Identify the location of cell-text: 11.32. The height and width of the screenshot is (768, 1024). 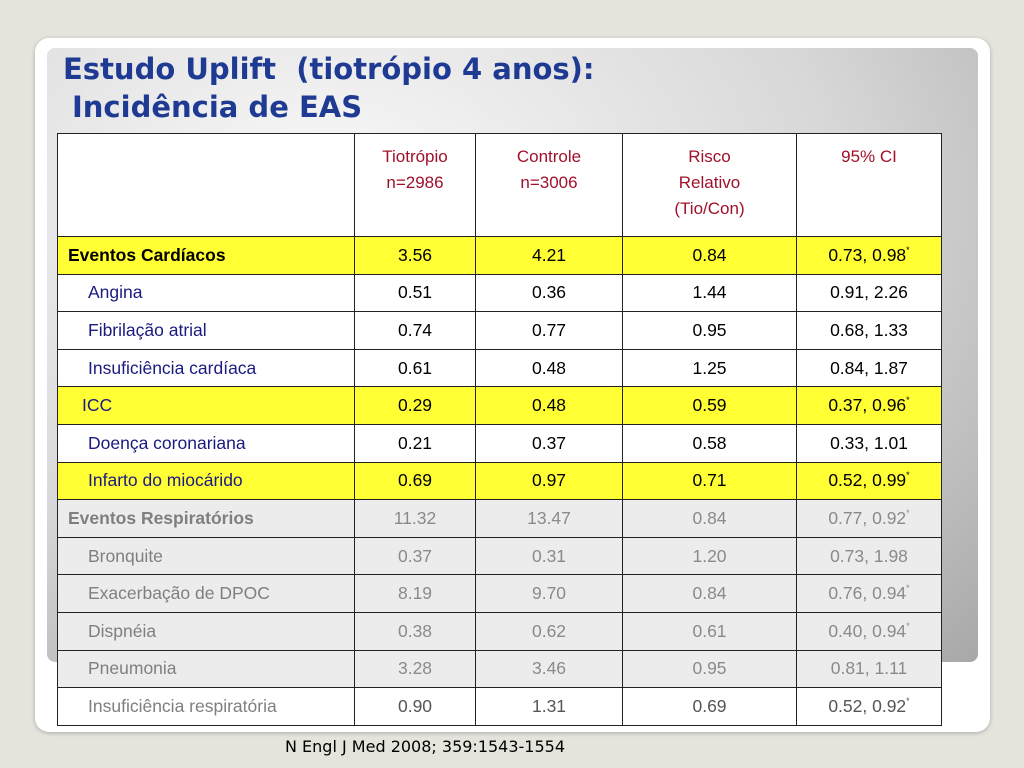
(415, 517).